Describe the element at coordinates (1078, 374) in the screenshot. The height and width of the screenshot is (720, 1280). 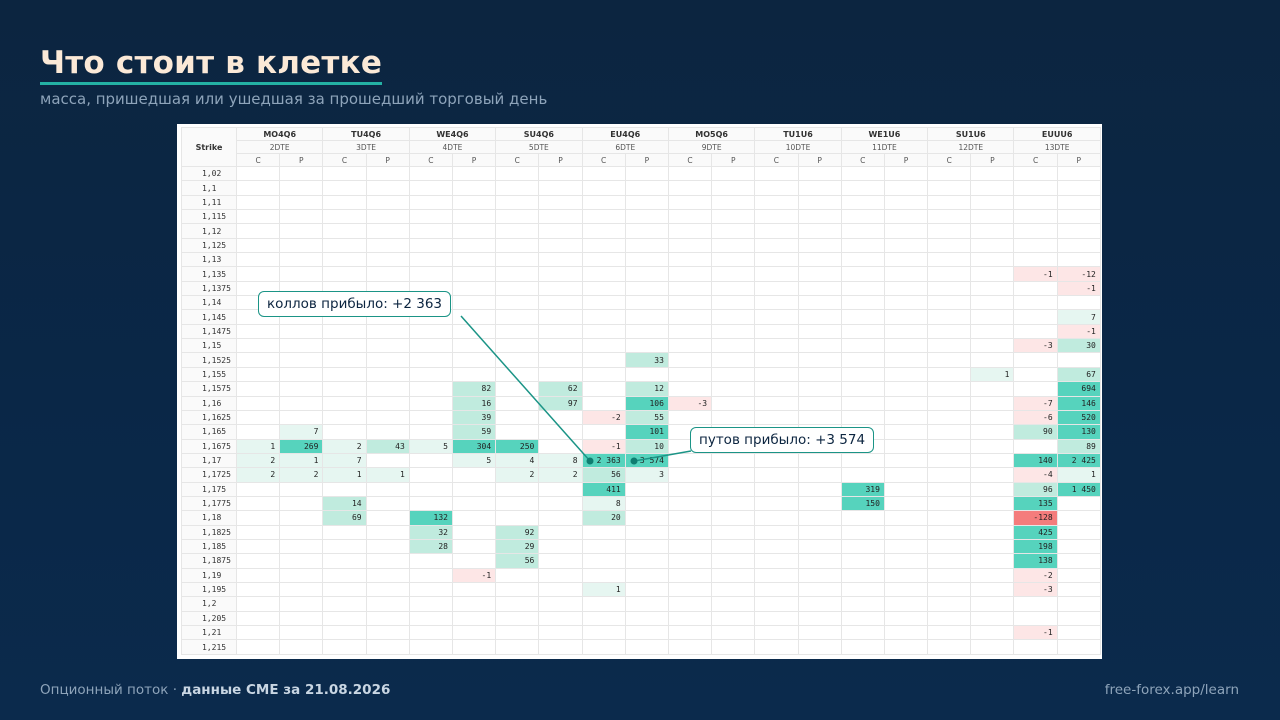
I see `put-flow-cell: 67` at that location.